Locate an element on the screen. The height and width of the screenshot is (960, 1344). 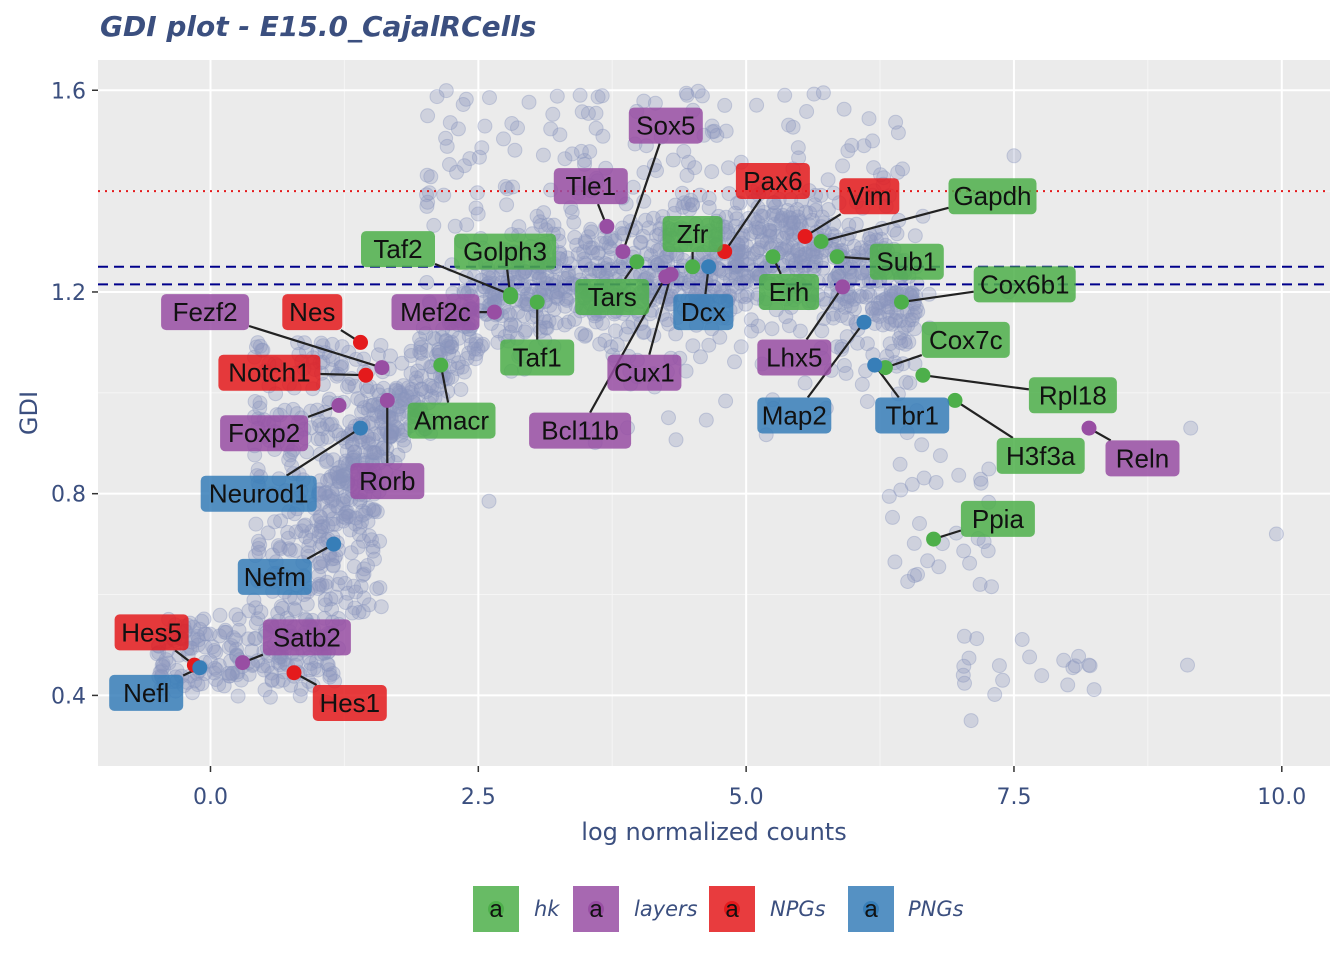
label-nefm: Nefm is located at coordinates (275, 577).